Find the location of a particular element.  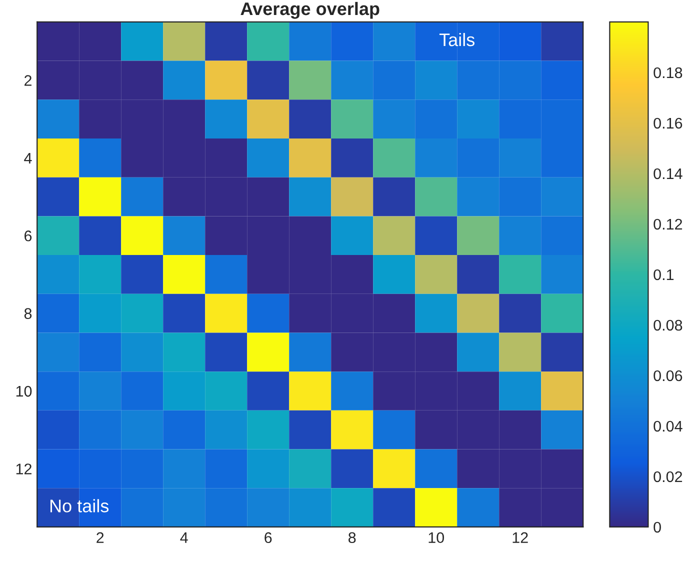

annotation: No tails is located at coordinates (79, 505).